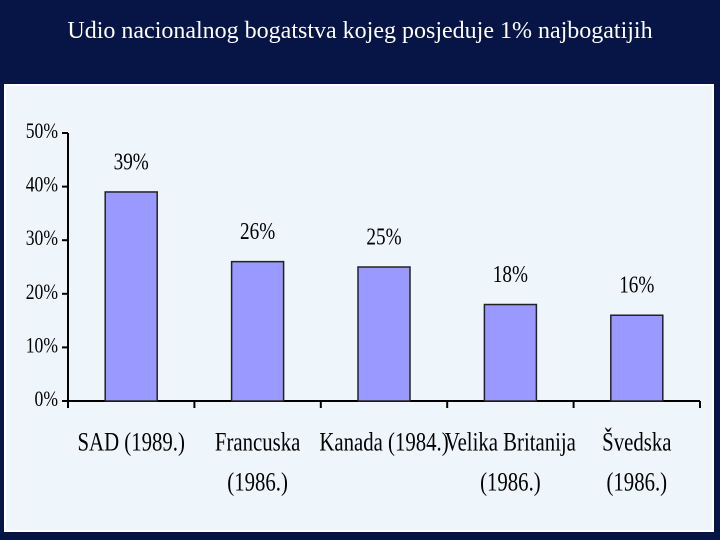  What do you see at coordinates (42, 238) in the screenshot?
I see `y-tick-label: 30%` at bounding box center [42, 238].